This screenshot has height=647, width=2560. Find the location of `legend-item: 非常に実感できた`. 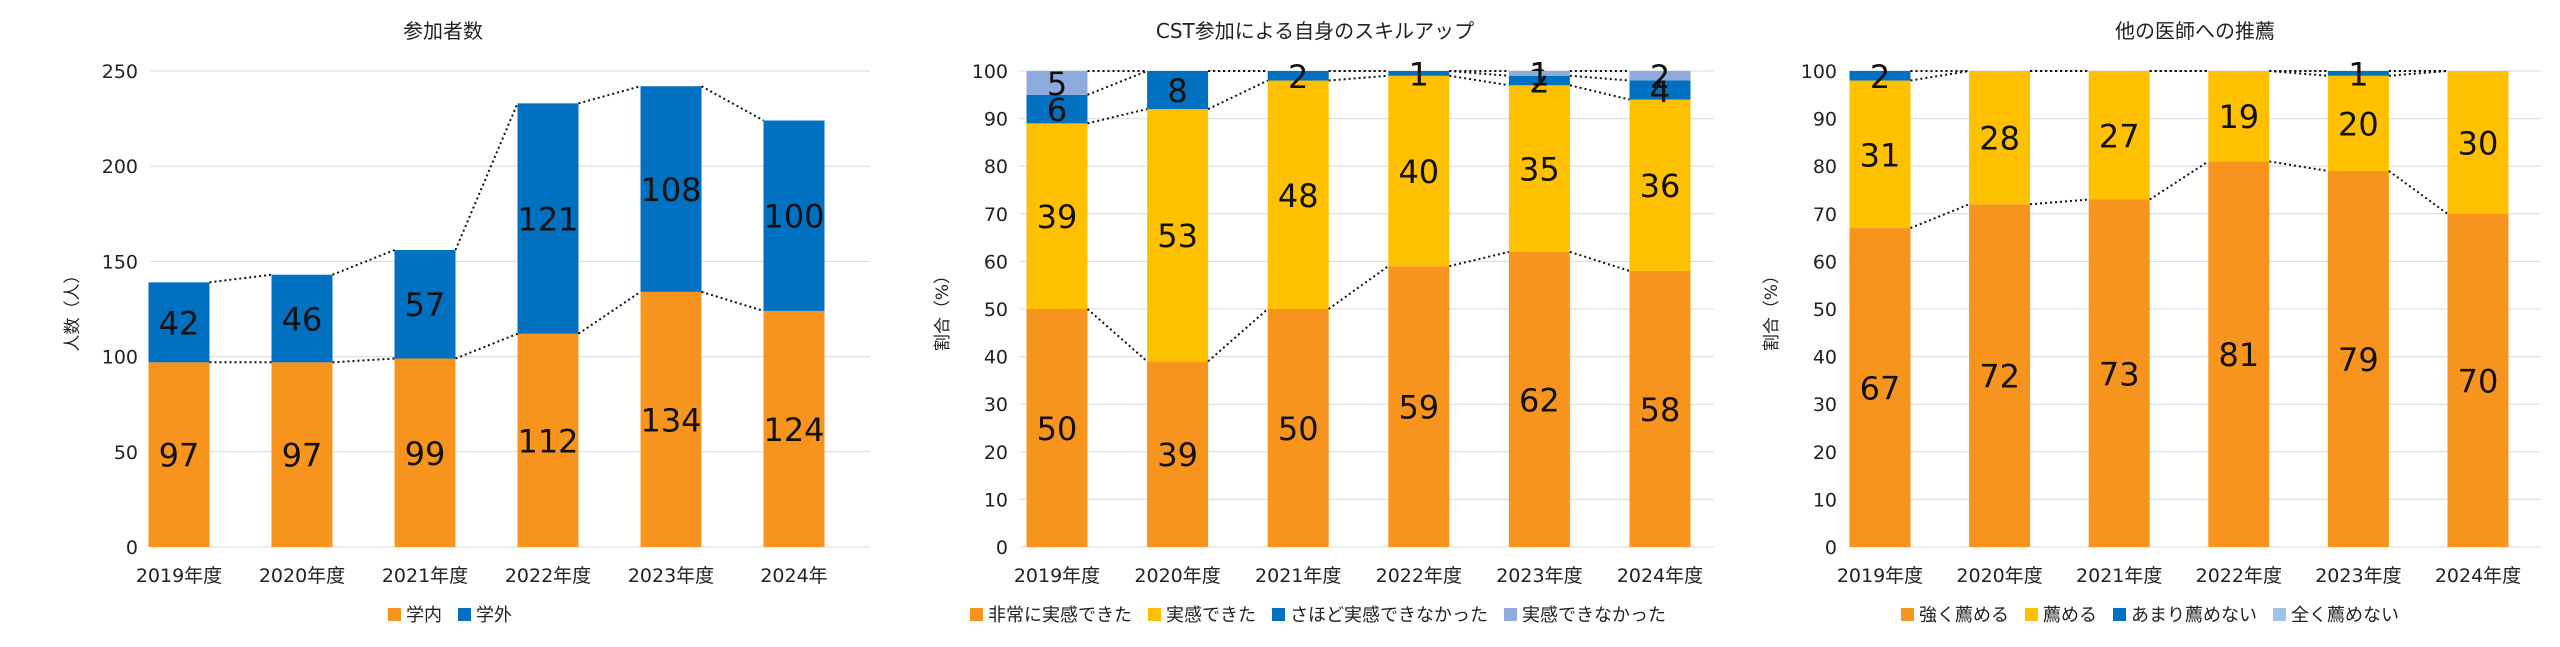

legend-item: 非常に実感できた is located at coordinates (1051, 615).